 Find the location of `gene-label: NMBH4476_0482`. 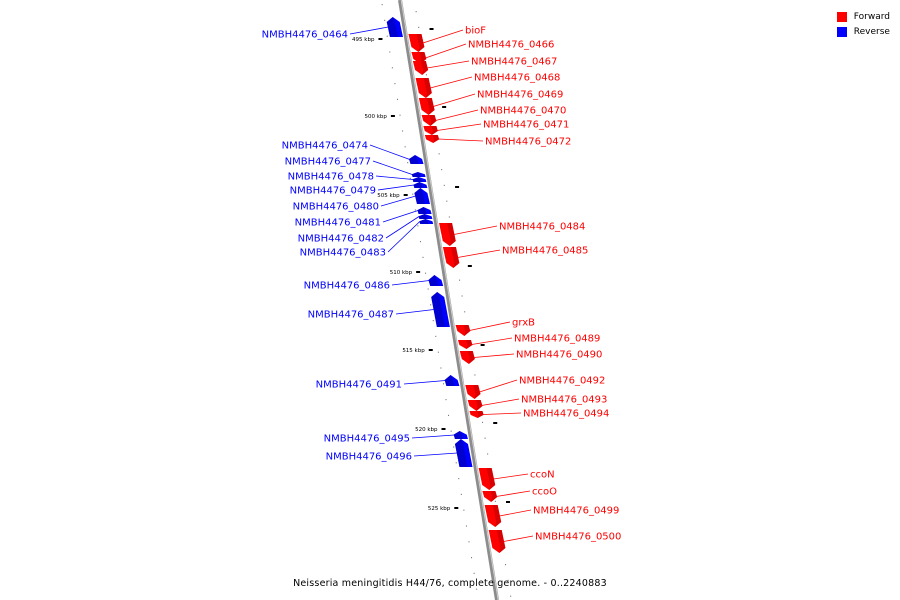

gene-label: NMBH4476_0482 is located at coordinates (341, 239).